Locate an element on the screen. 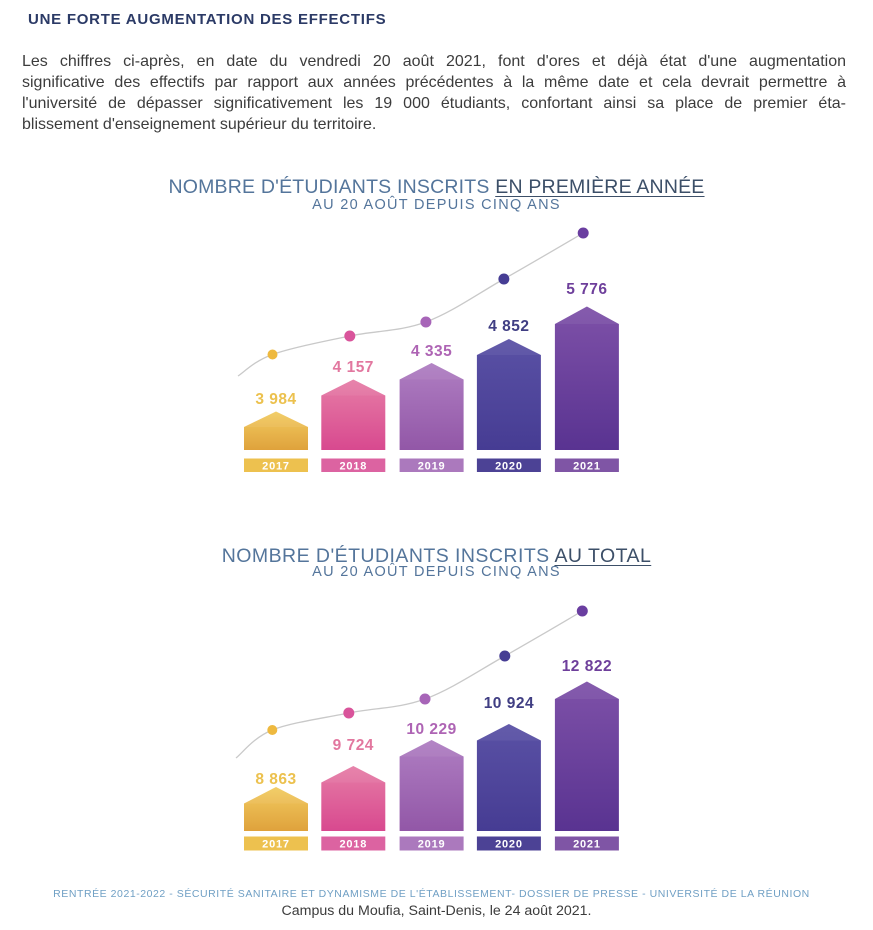  svg-text: 10 229 is located at coordinates (431, 729).